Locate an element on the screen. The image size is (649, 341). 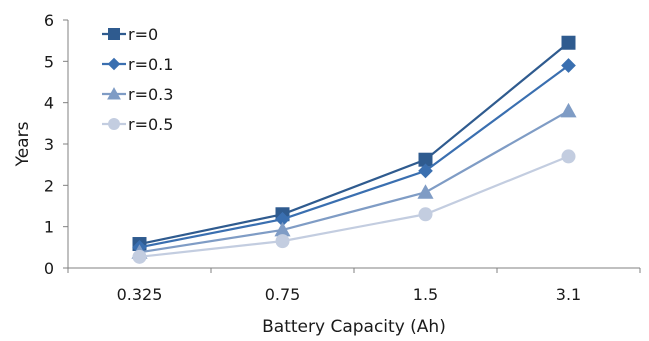
y-tick-label: 6 is located at coordinates (49, 20).